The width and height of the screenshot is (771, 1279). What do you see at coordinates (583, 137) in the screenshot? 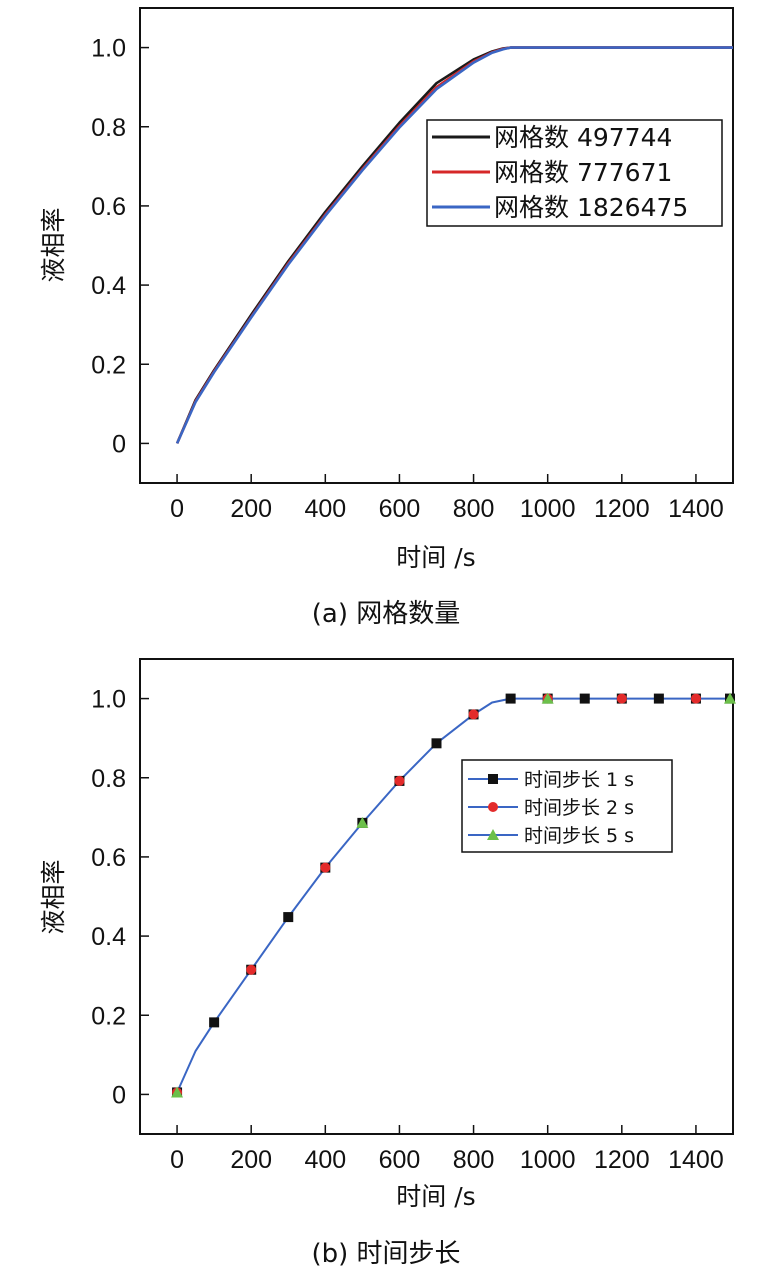
I see `legend-entry: 网格数 497744` at bounding box center [583, 137].